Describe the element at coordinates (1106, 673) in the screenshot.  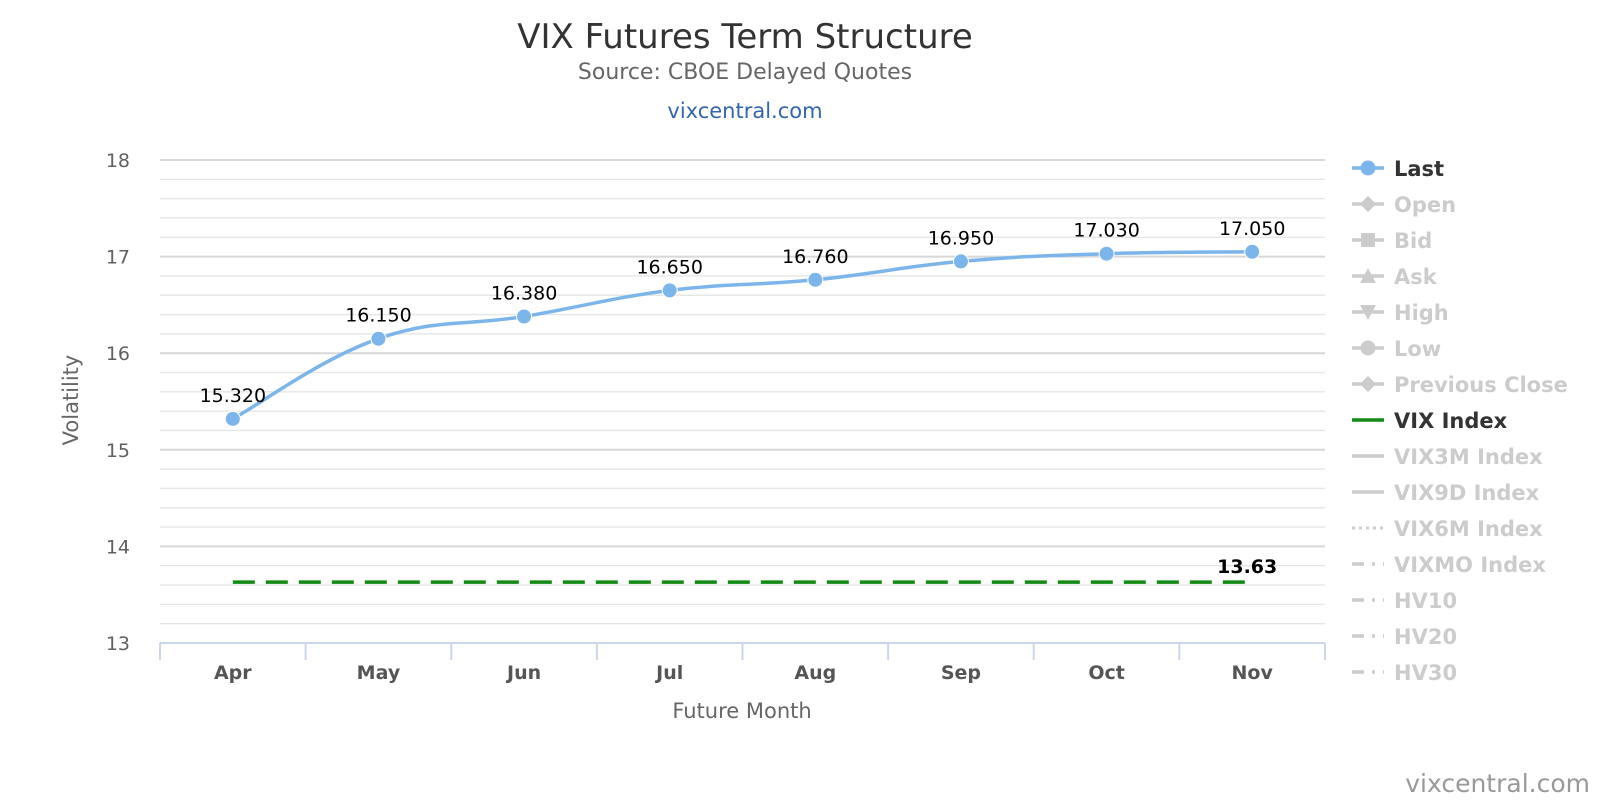
I see `x-tick-label: Oct` at that location.